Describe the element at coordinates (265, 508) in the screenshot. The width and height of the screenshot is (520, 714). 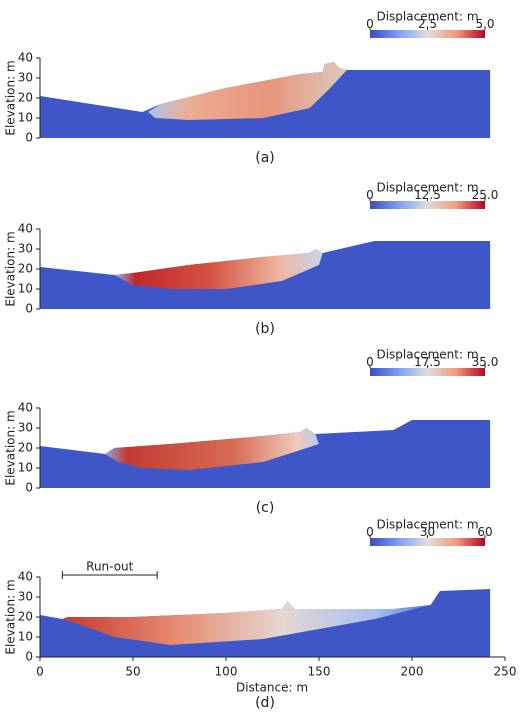
I see `panel-label: (c)` at that location.